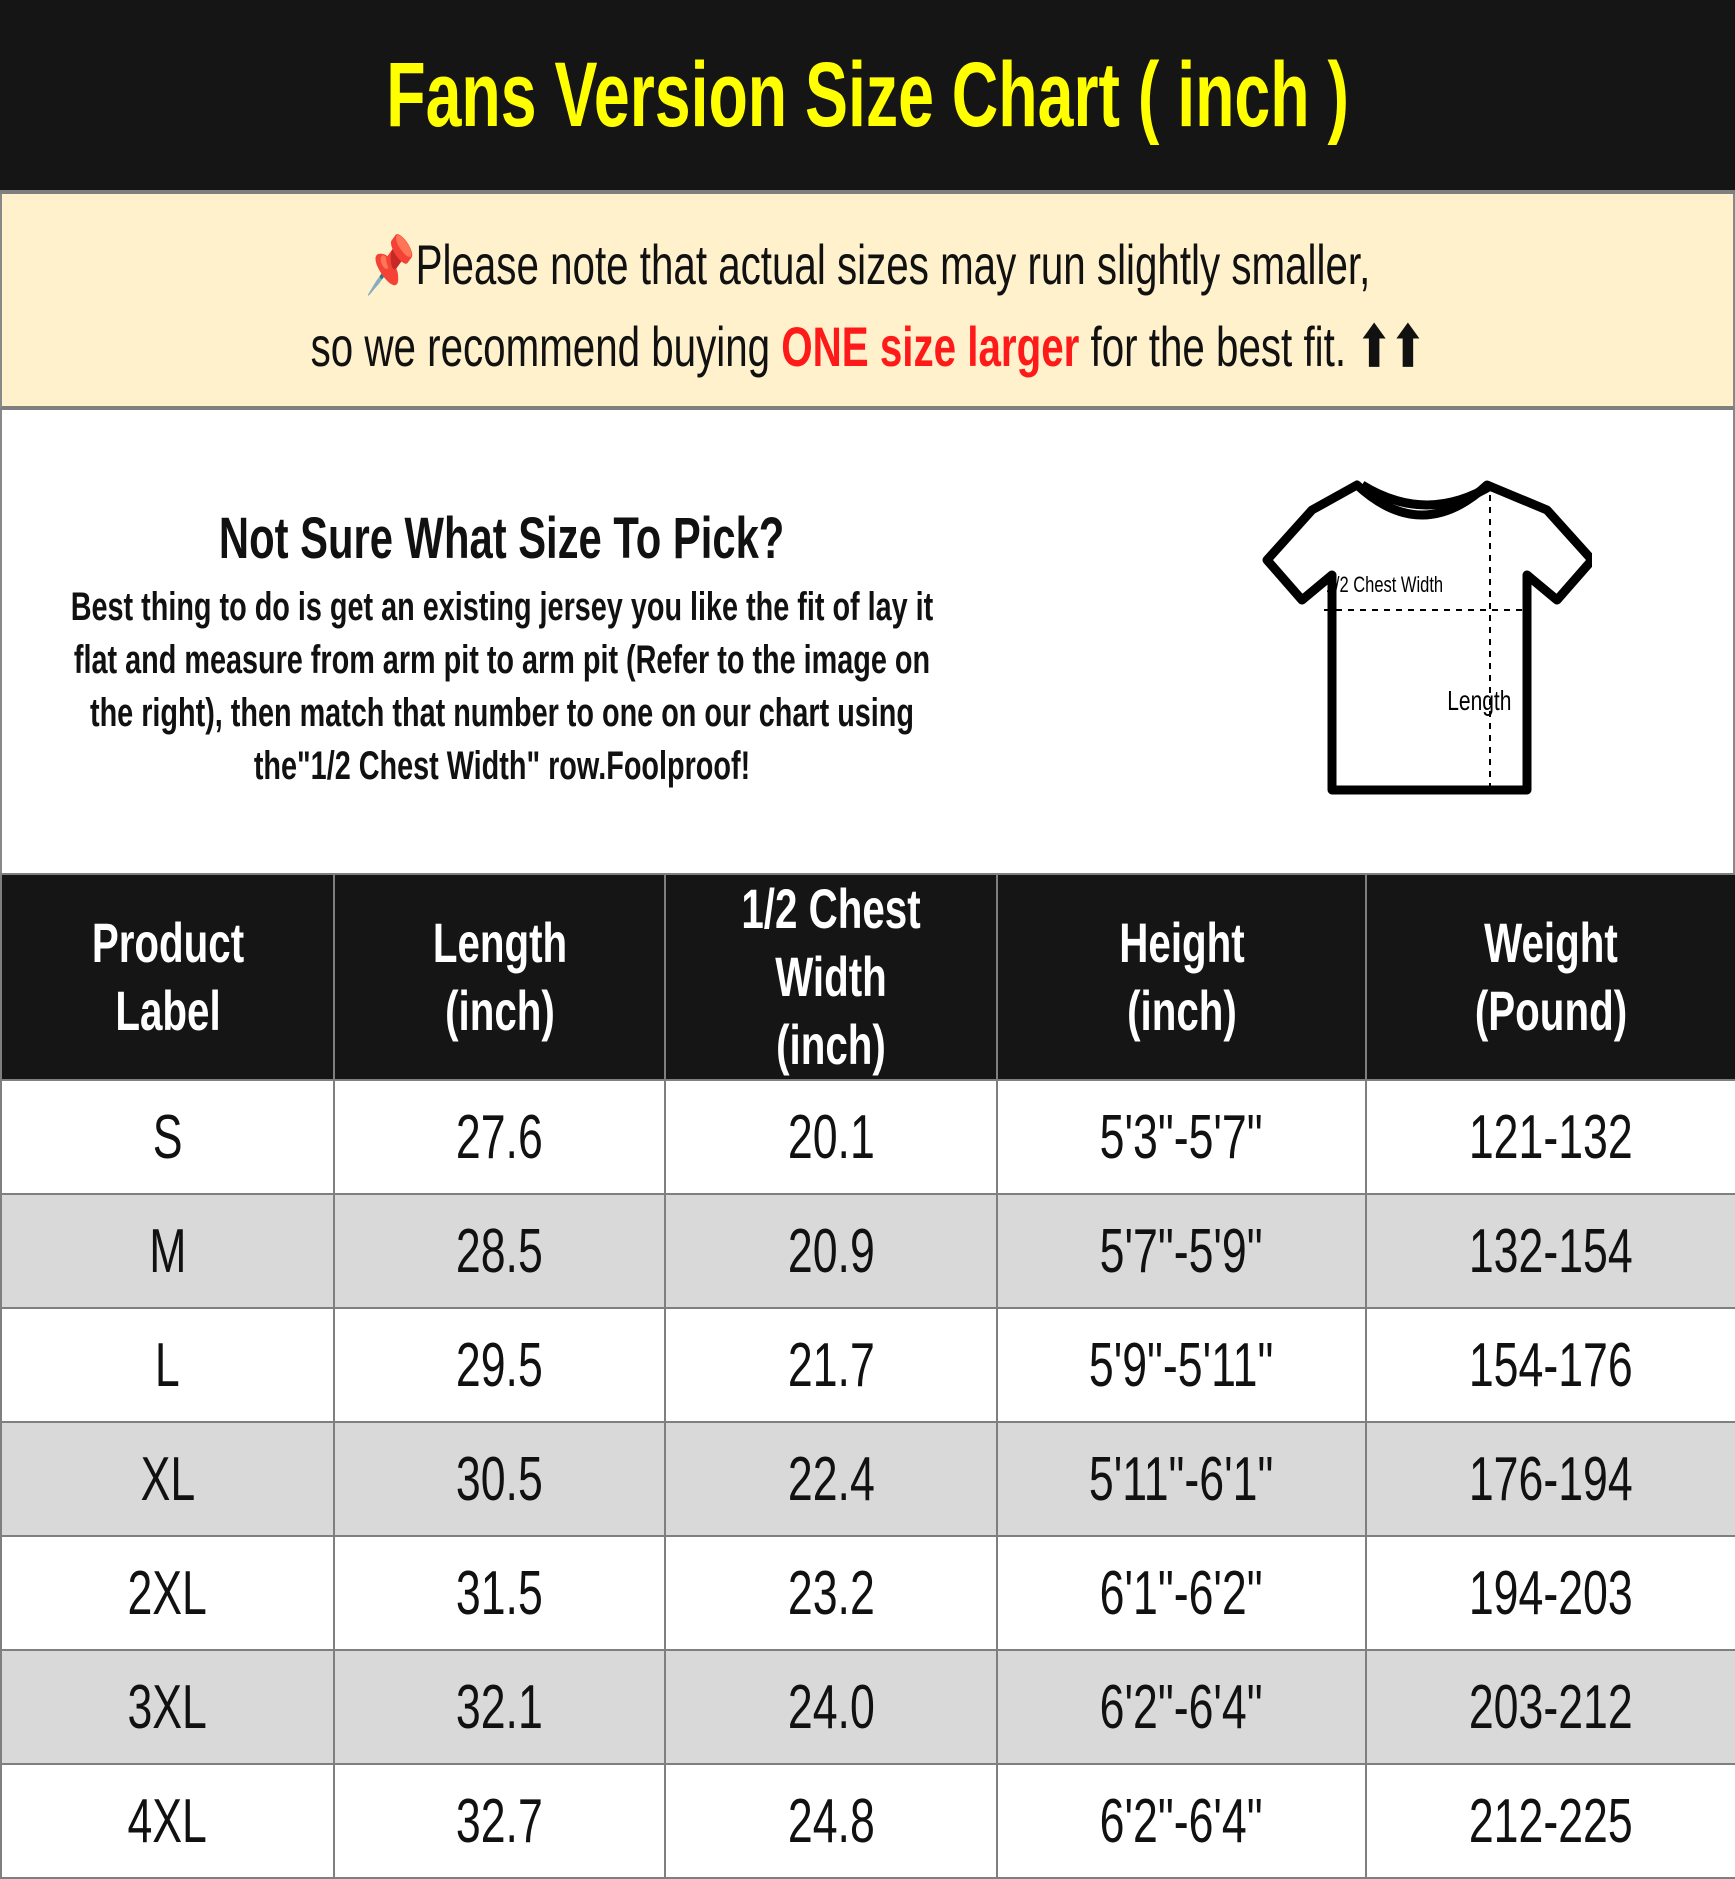 The width and height of the screenshot is (1735, 1879). I want to click on cell-value: 176-194, so click(1551, 1479).